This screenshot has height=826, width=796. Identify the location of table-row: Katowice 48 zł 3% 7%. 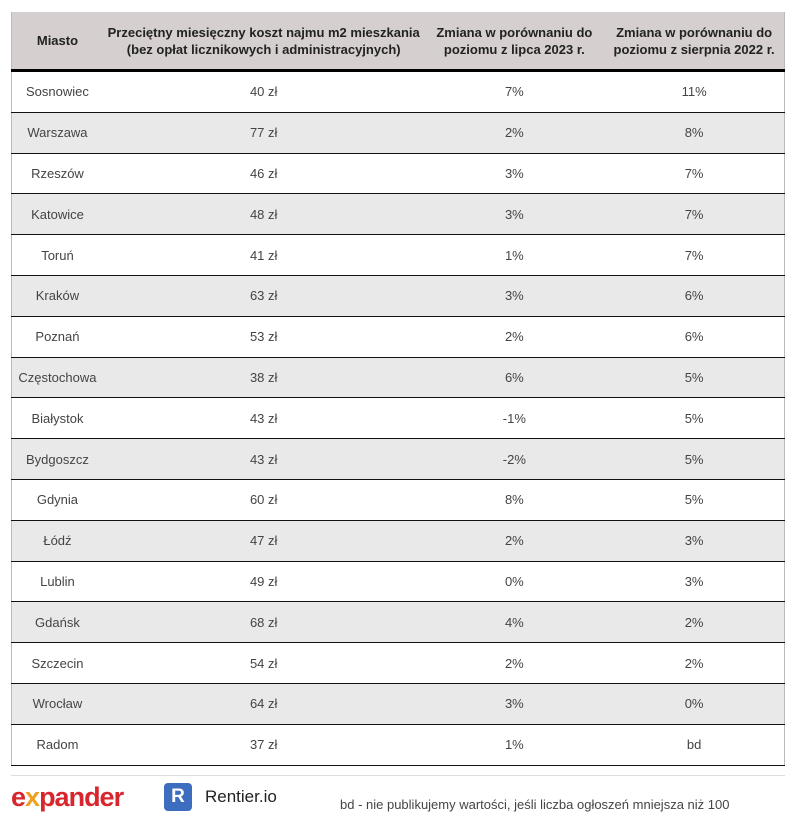
(398, 214).